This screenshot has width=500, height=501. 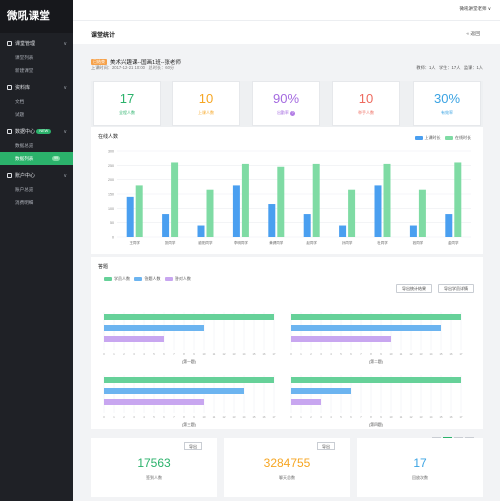 I want to click on sidebar-item-data-list: 数据列表 99, so click(x=36, y=158).